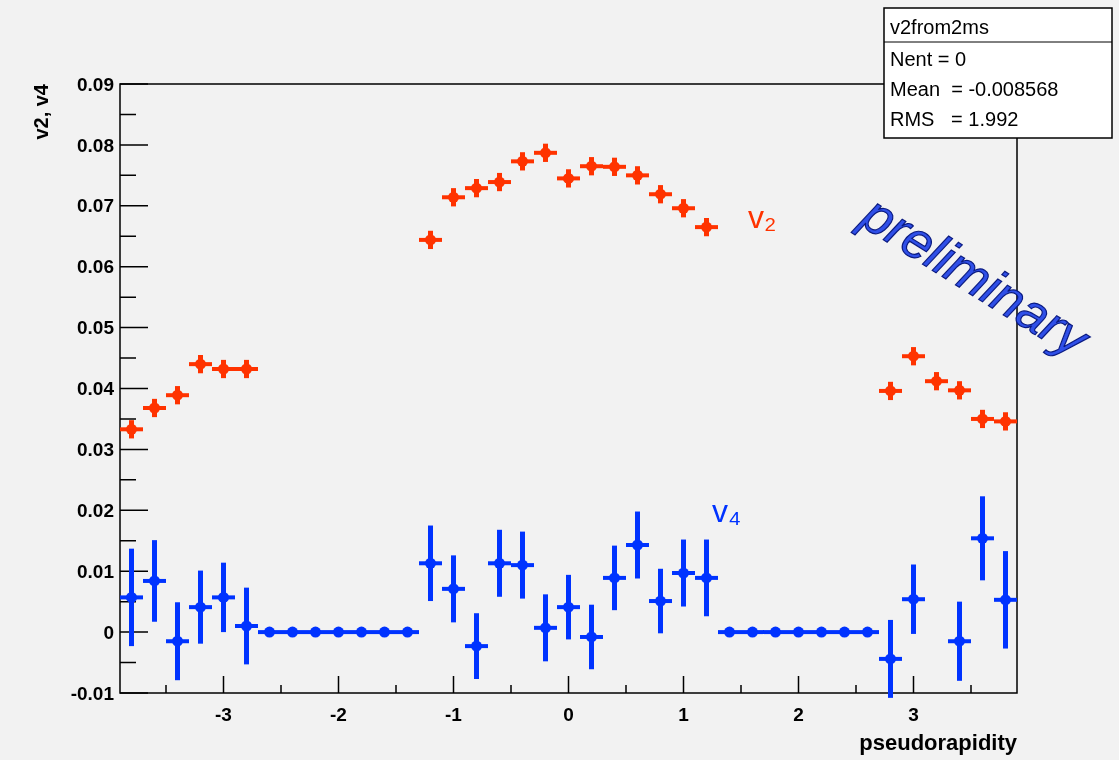 This screenshot has width=1119, height=760. I want to click on y-tick-label: 0.05, so click(96, 328).